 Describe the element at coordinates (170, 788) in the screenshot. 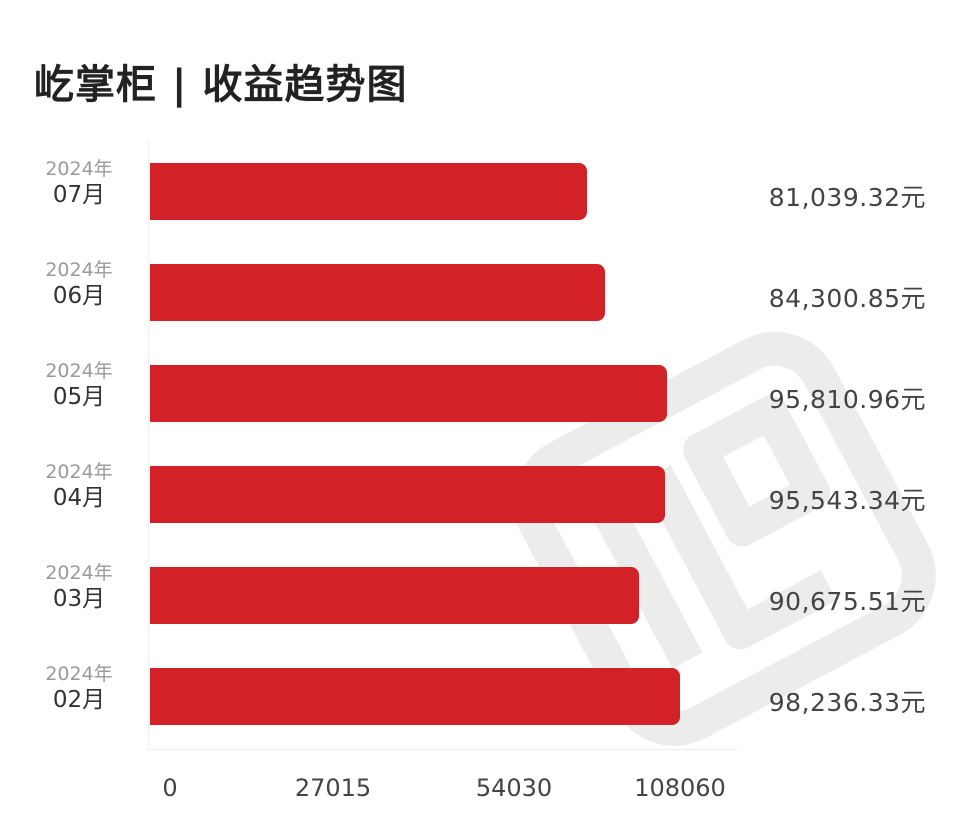

I see `x-tick-label: 0` at that location.